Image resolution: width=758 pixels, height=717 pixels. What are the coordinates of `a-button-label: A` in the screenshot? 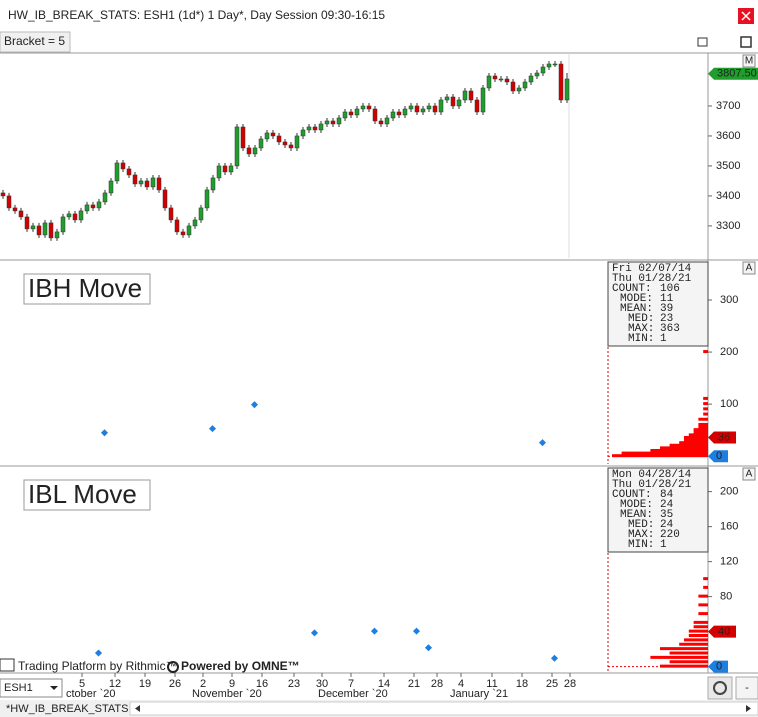 It's located at (749, 474).